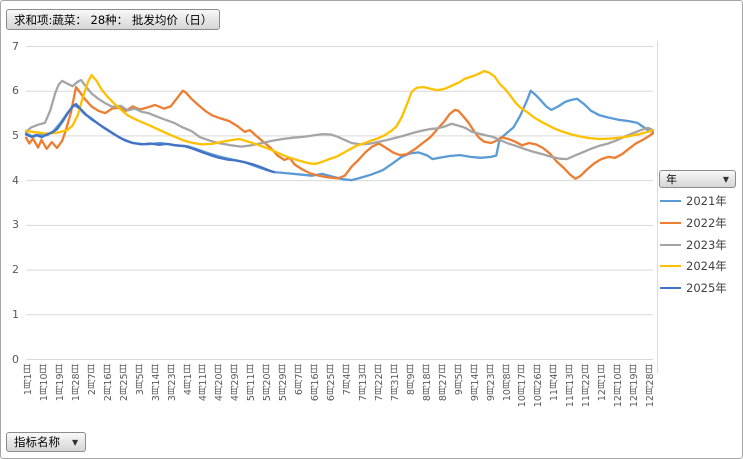 Image resolution: width=743 pixels, height=459 pixels. What do you see at coordinates (706, 244) in the screenshot?
I see `legend-label: 2023年` at bounding box center [706, 244].